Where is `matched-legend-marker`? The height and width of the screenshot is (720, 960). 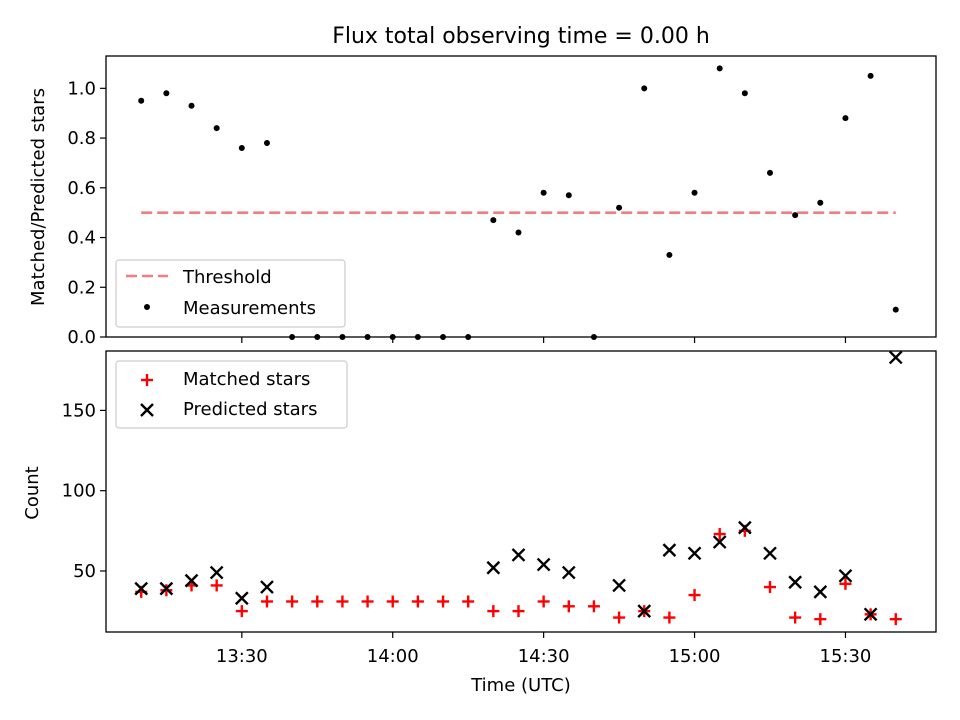
matched-legend-marker is located at coordinates (147, 380).